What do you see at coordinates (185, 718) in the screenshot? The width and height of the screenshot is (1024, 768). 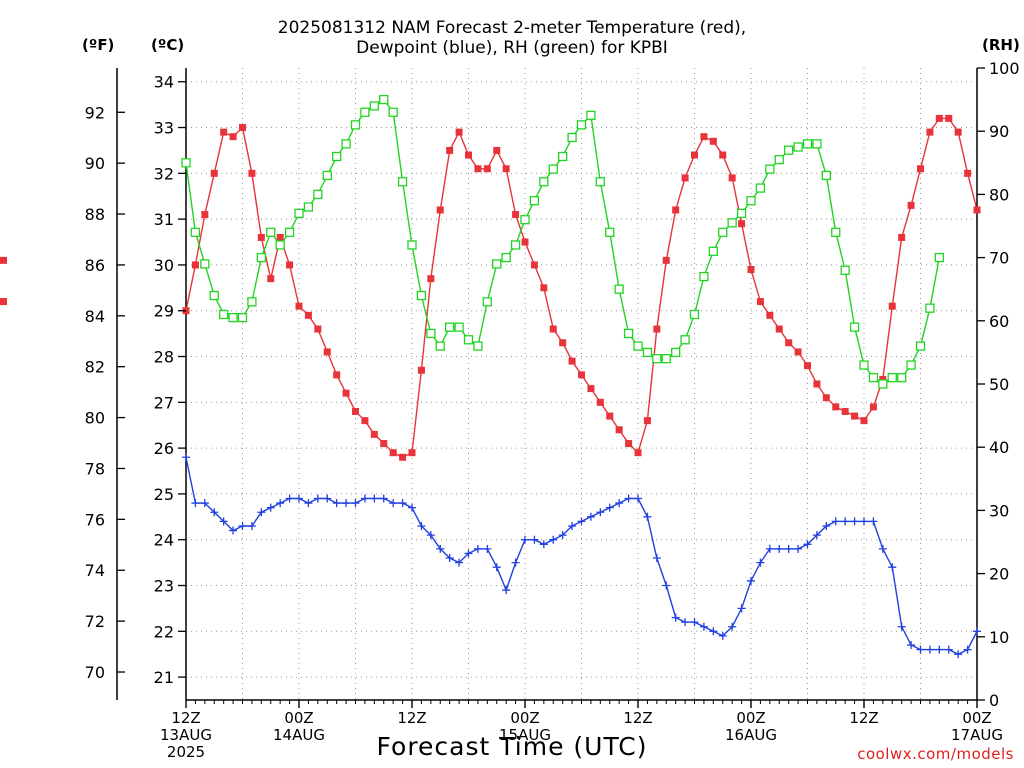 I see `time-tick-label: 12Z` at bounding box center [185, 718].